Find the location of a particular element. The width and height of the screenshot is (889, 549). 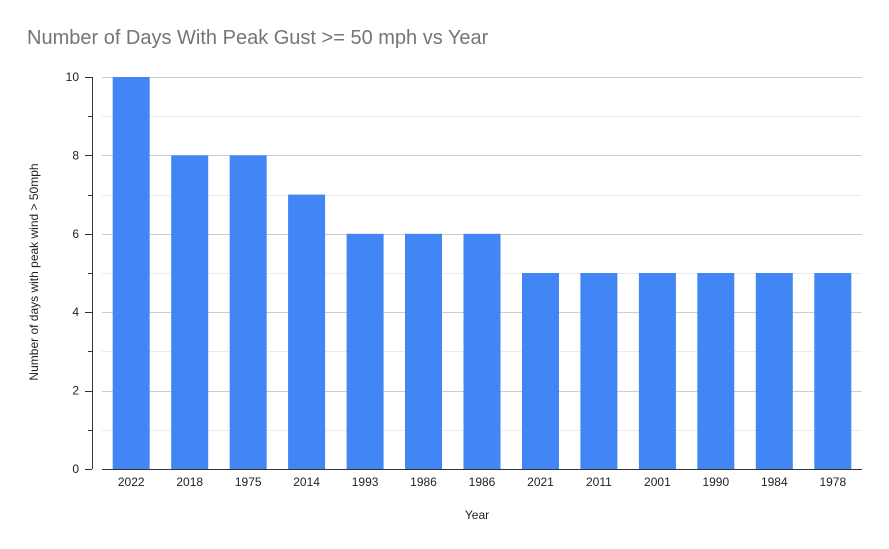

x-tick-label: 1984 is located at coordinates (774, 482).